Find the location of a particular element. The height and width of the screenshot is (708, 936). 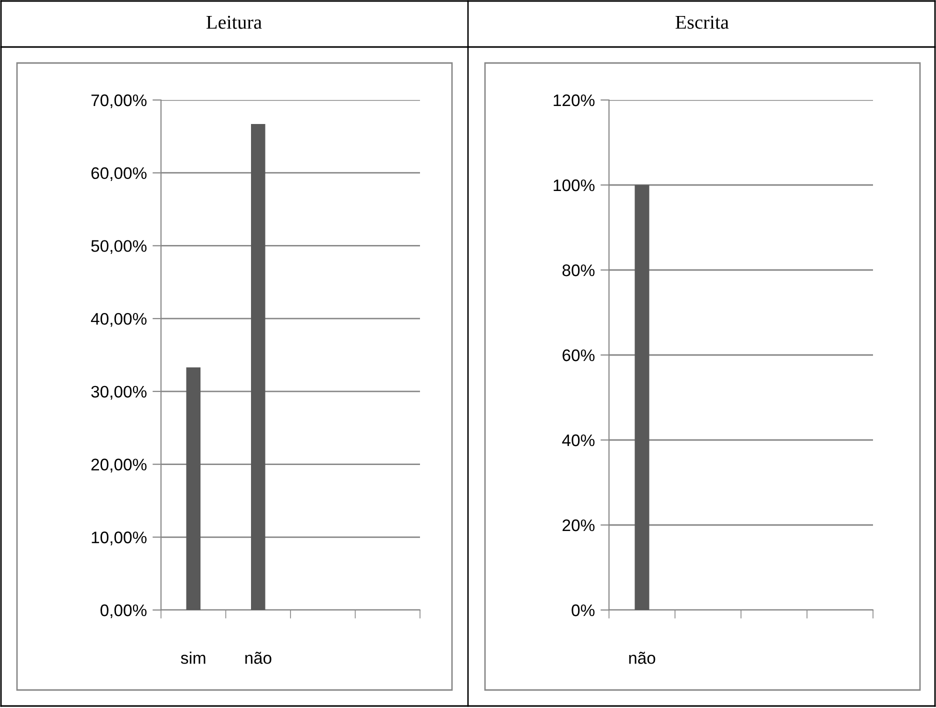

y-tick-label: 30,00% is located at coordinates (119, 393).